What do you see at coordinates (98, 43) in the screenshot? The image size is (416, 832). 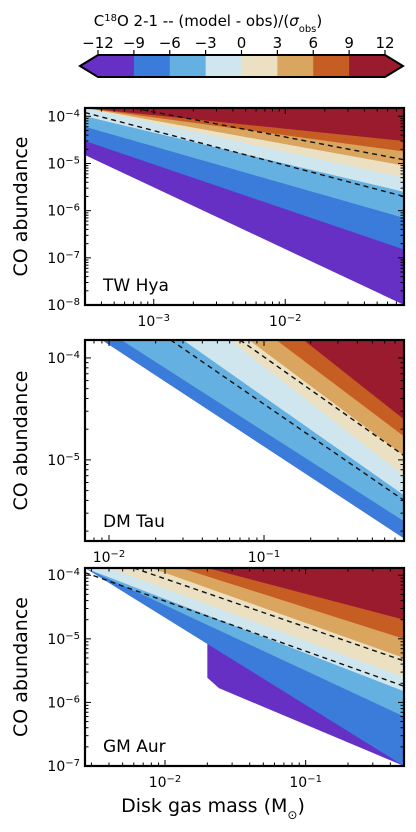 I see `colorbar-tick-label: −12` at bounding box center [98, 43].